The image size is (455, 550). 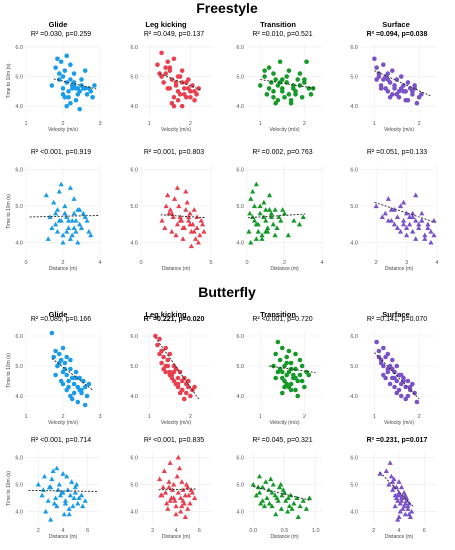 What do you see at coordinates (227, 8) in the screenshot?
I see `section-title-freestyle: Freestyle` at bounding box center [227, 8].